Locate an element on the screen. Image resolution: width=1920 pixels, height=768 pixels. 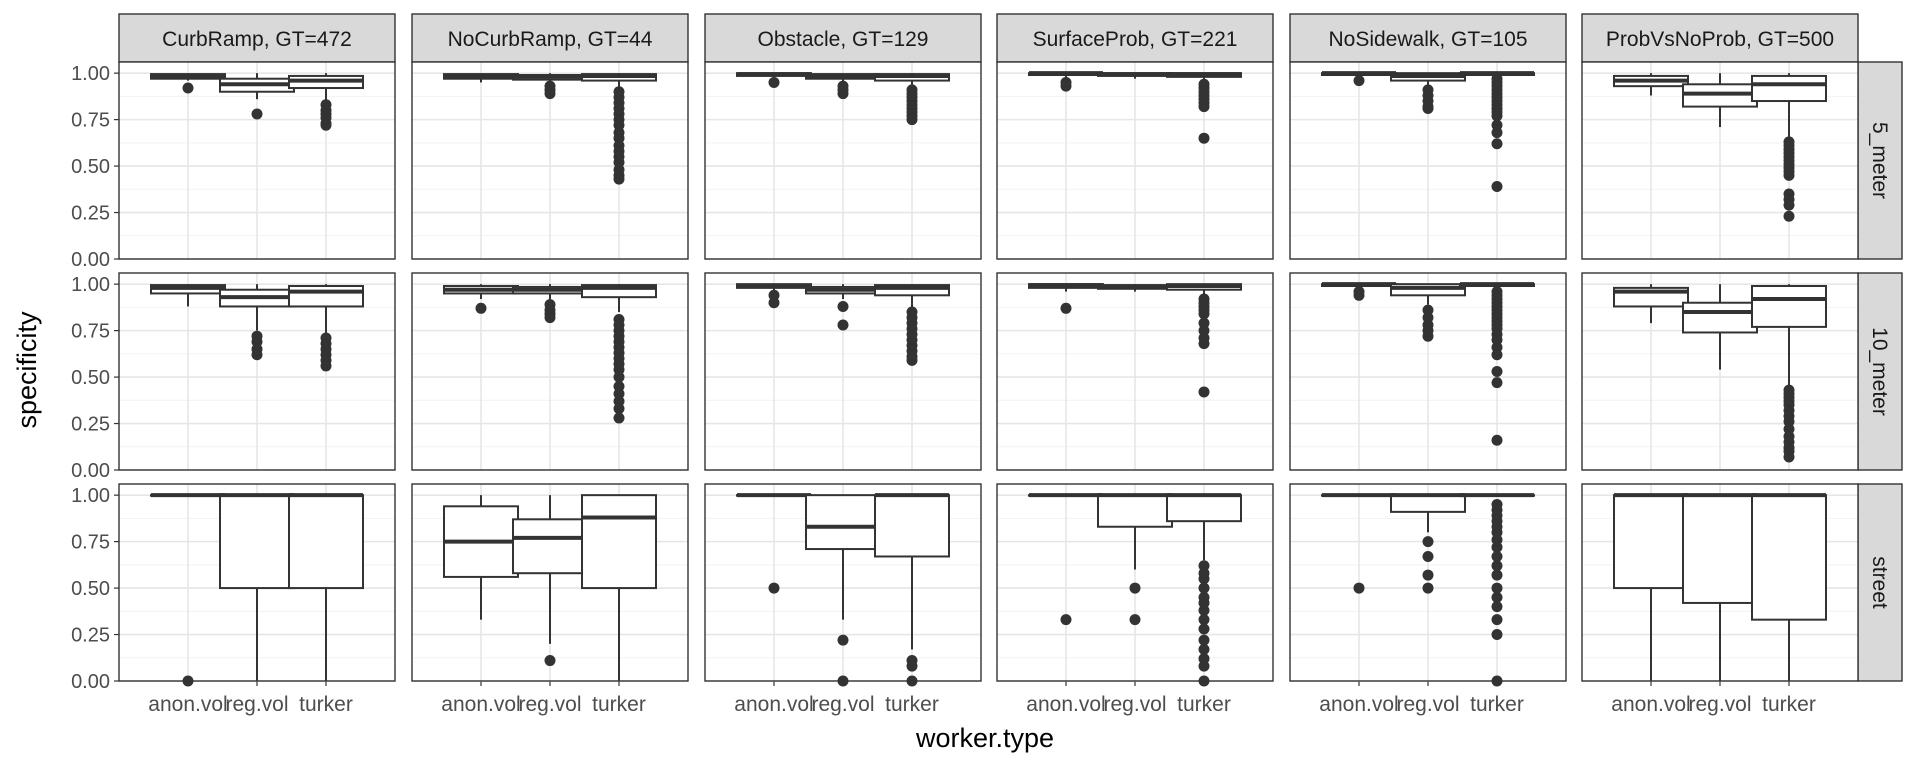
facet-column-label: SurfaceProb, GT=221 is located at coordinates (1135, 39).